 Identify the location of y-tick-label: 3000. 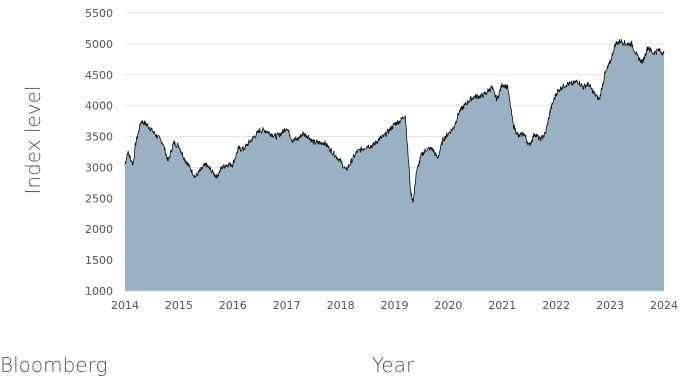
(99, 167).